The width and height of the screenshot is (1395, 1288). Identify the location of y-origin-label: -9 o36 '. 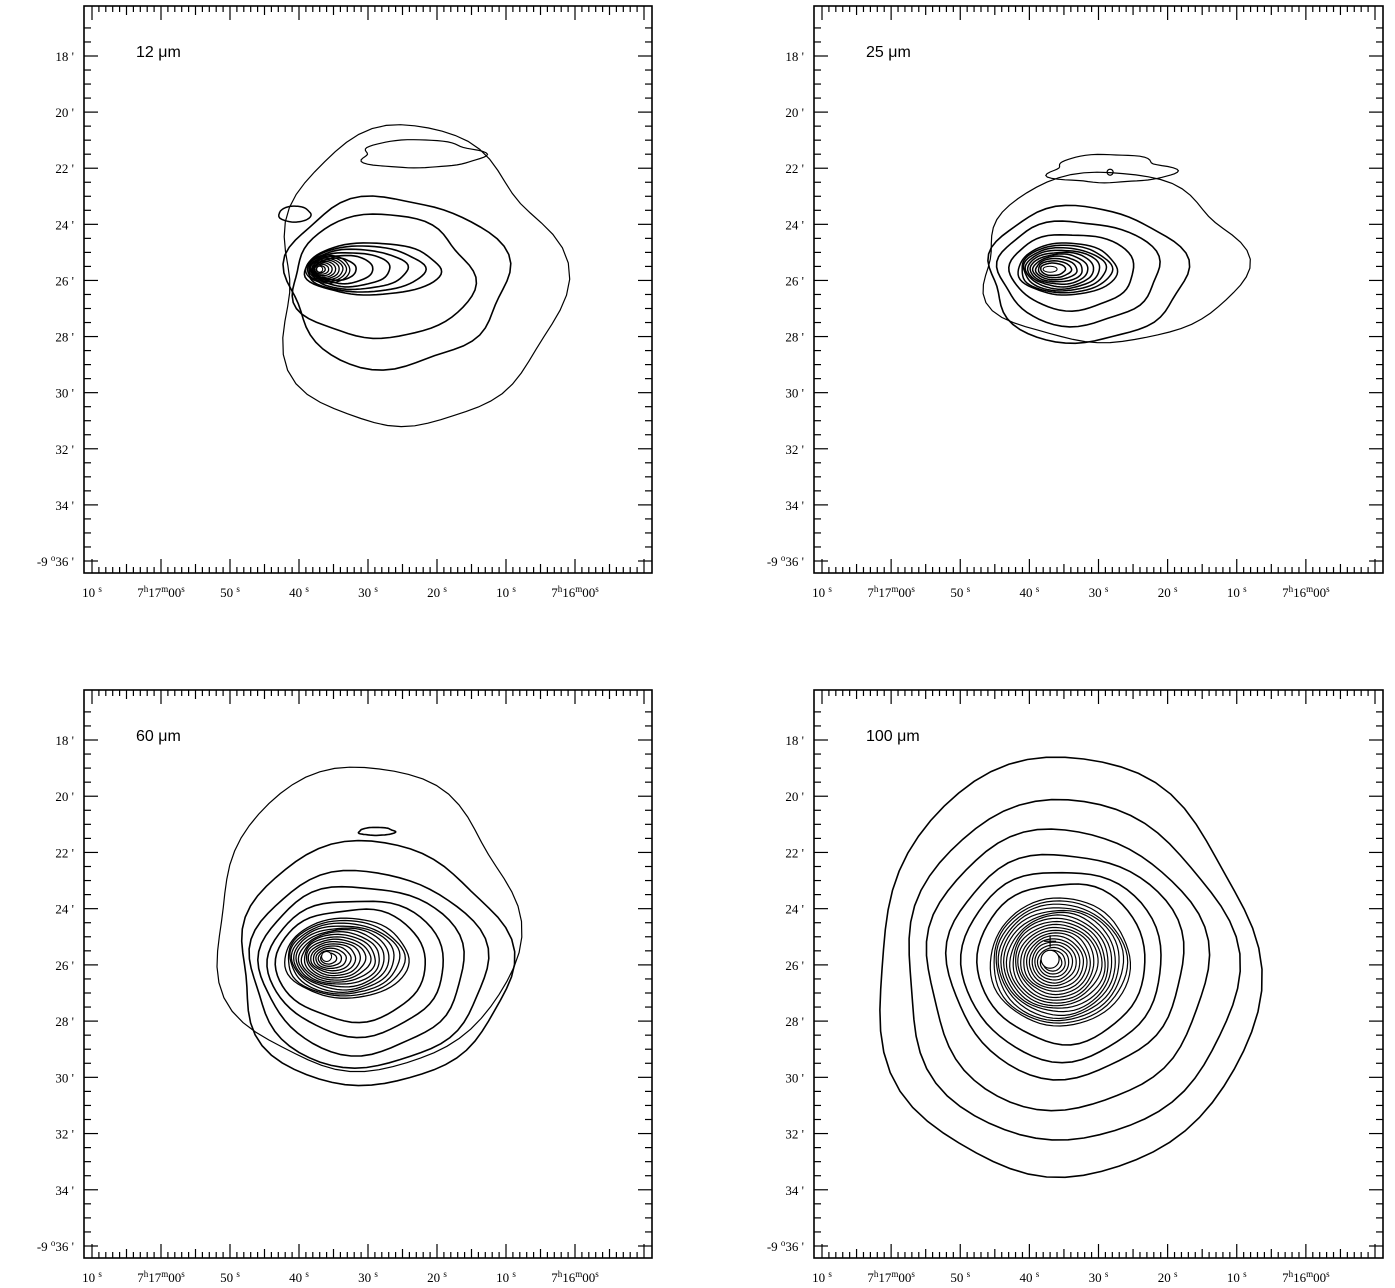
(785, 1246).